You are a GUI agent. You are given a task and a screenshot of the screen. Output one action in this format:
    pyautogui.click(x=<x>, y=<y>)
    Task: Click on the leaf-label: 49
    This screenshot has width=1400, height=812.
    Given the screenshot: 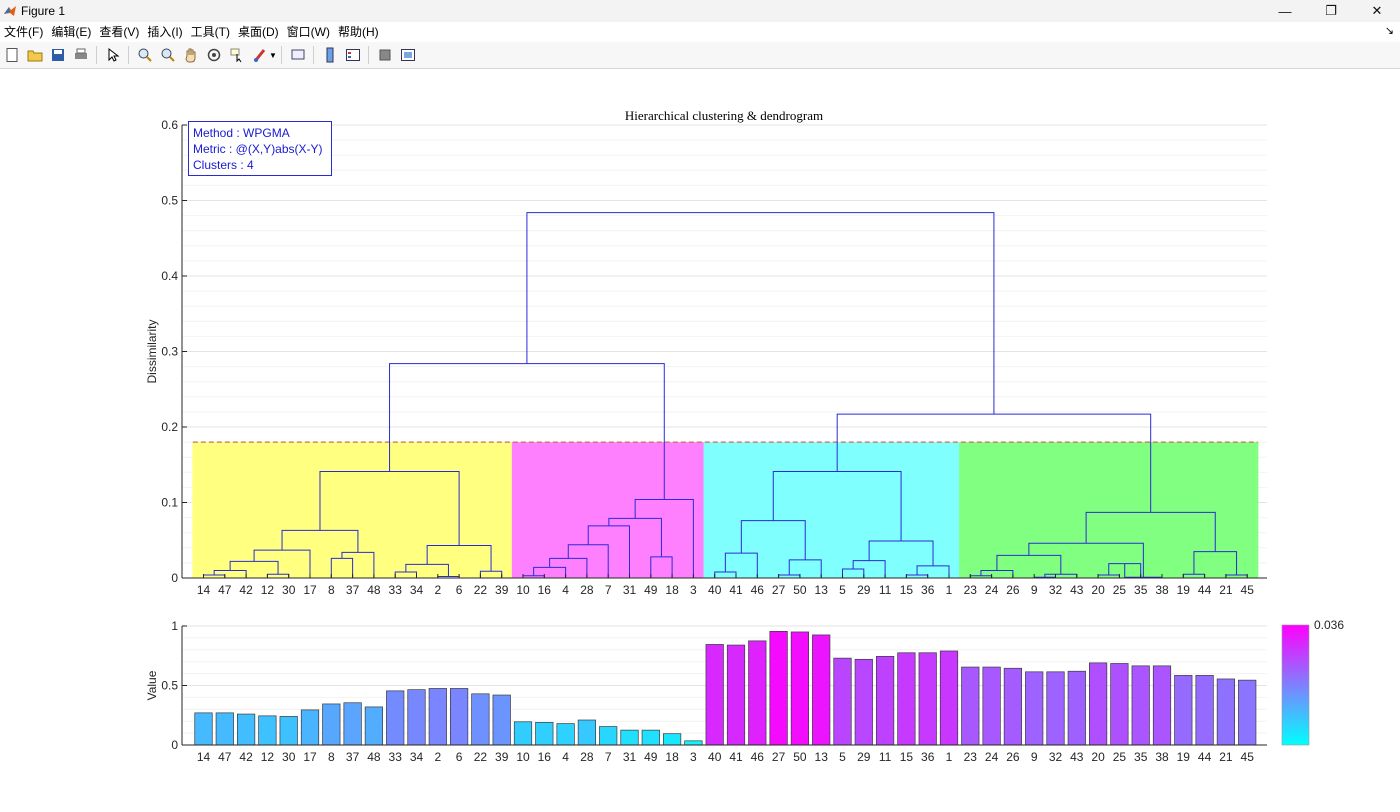 What is the action you would take?
    pyautogui.click(x=651, y=590)
    